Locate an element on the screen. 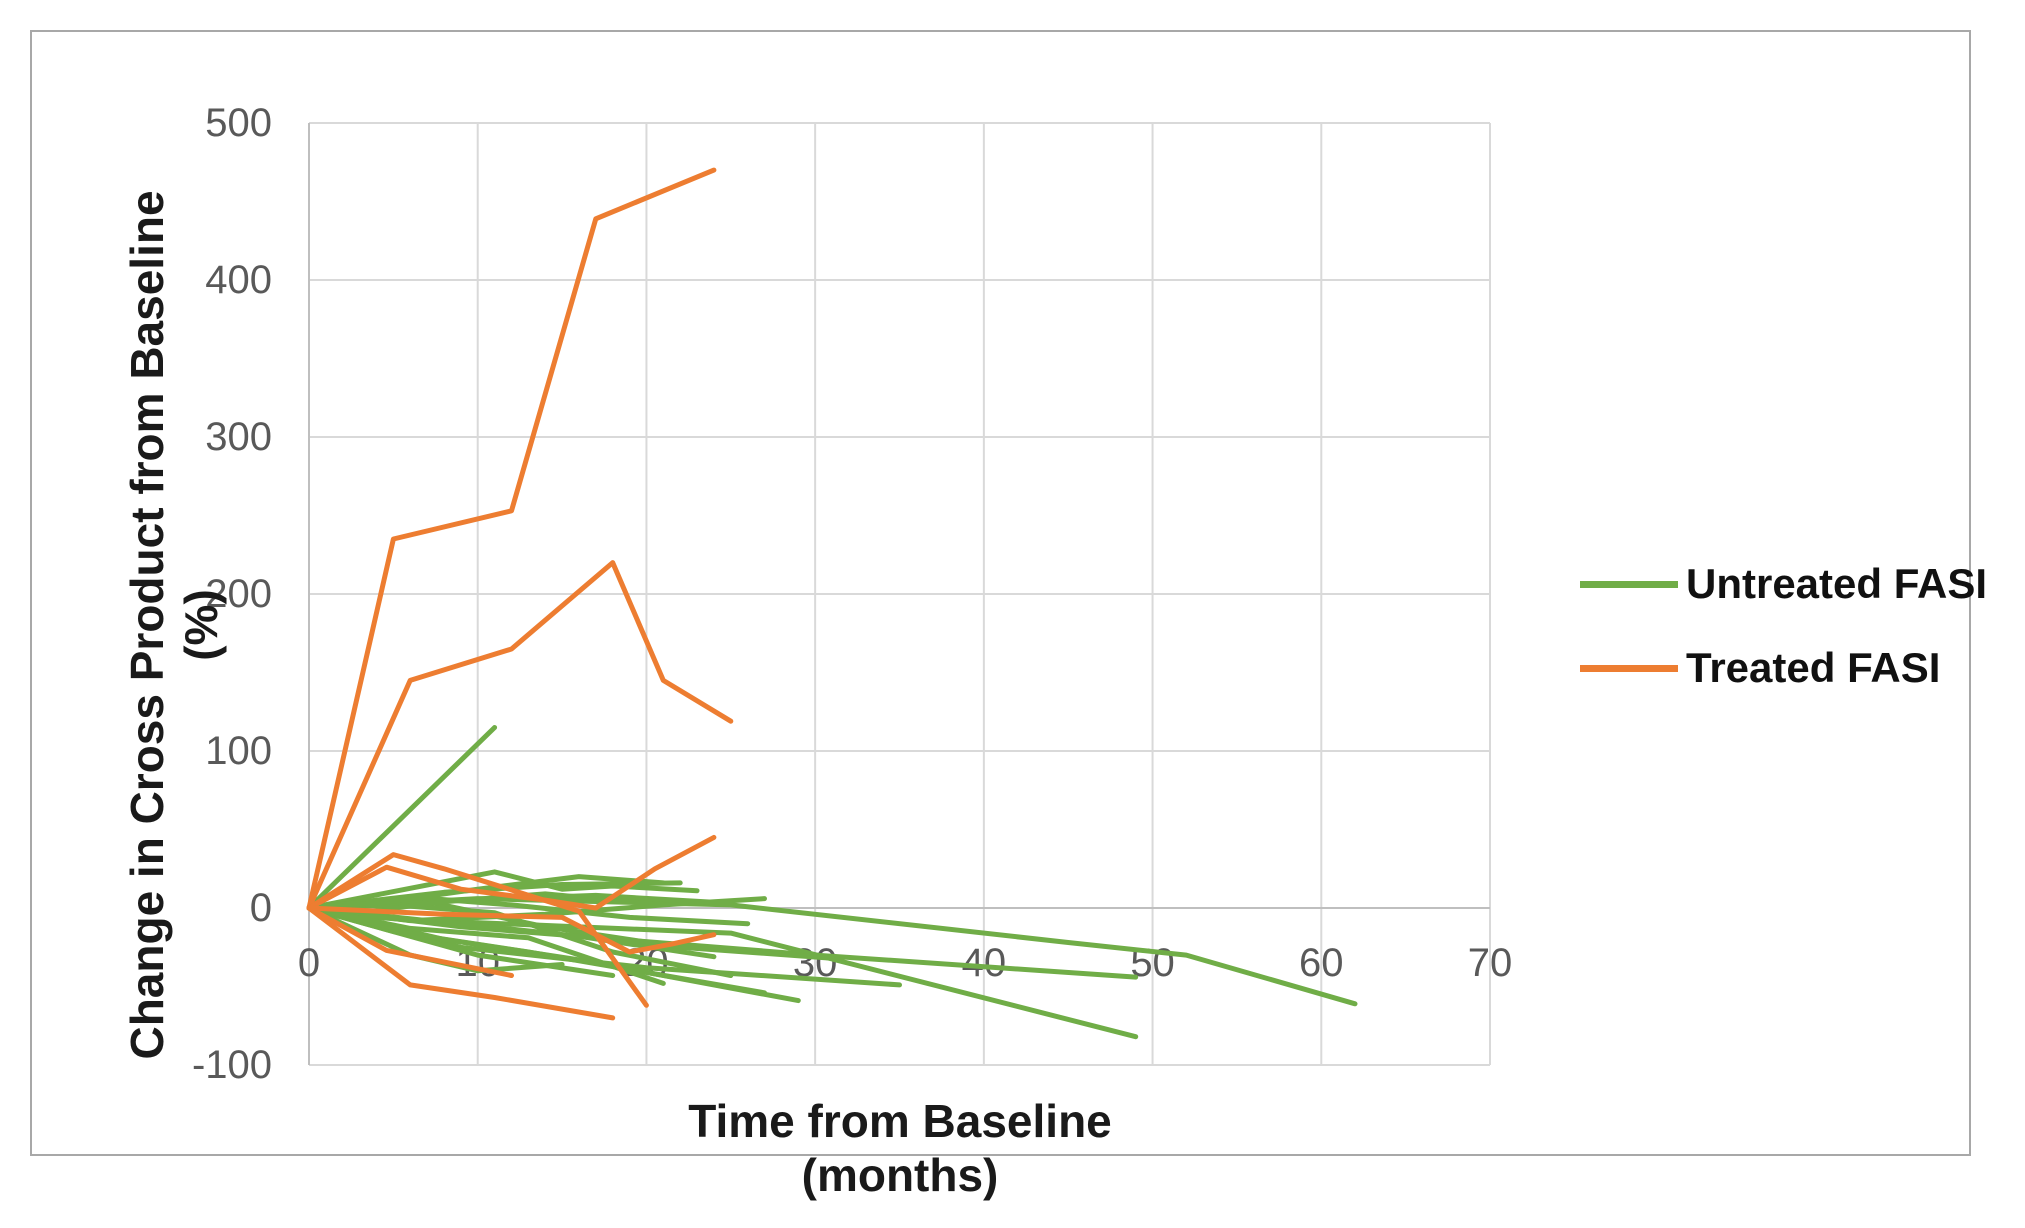  legend-label-untreated: Untreated FASI is located at coordinates (1837, 583).